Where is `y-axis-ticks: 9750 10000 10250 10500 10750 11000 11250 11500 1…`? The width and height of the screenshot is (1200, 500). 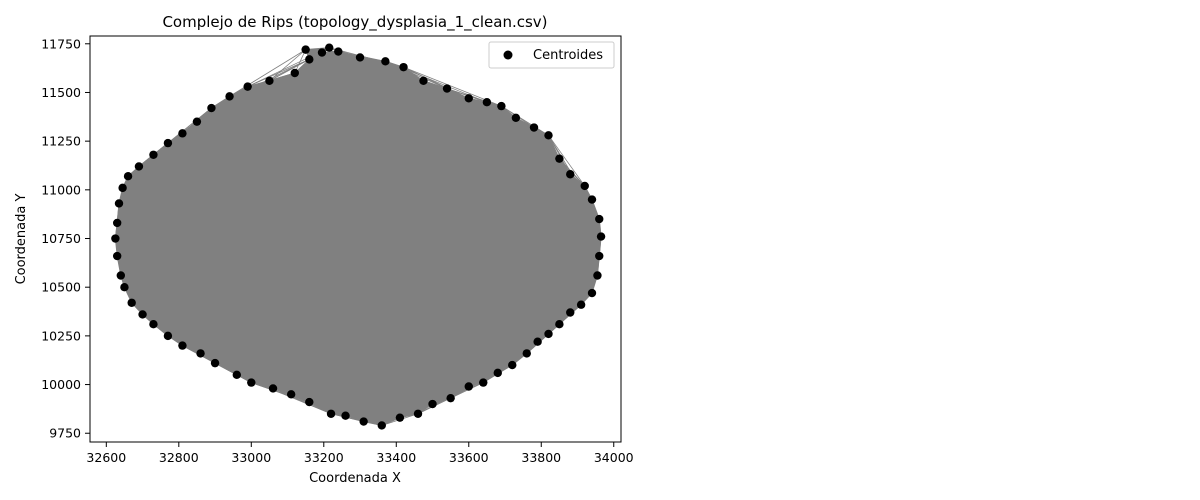 y-axis-ticks: 9750 10000 10250 10500 10750 11000 11250 11500 1… is located at coordinates (65, 238).